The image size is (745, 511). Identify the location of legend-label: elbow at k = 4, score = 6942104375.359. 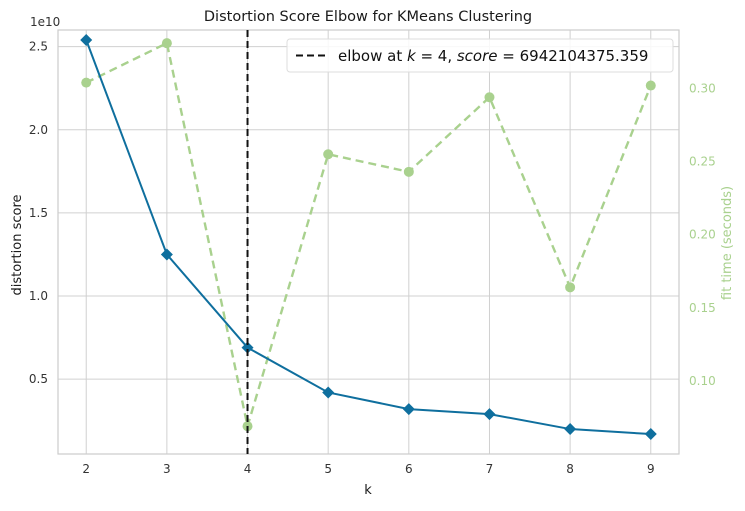
(493, 56).